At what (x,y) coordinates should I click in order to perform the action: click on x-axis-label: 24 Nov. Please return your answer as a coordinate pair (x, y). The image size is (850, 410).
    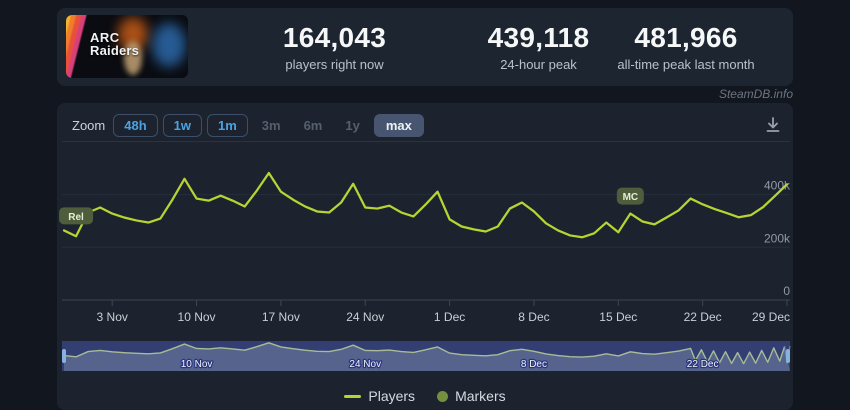
    Looking at the image, I should click on (365, 317).